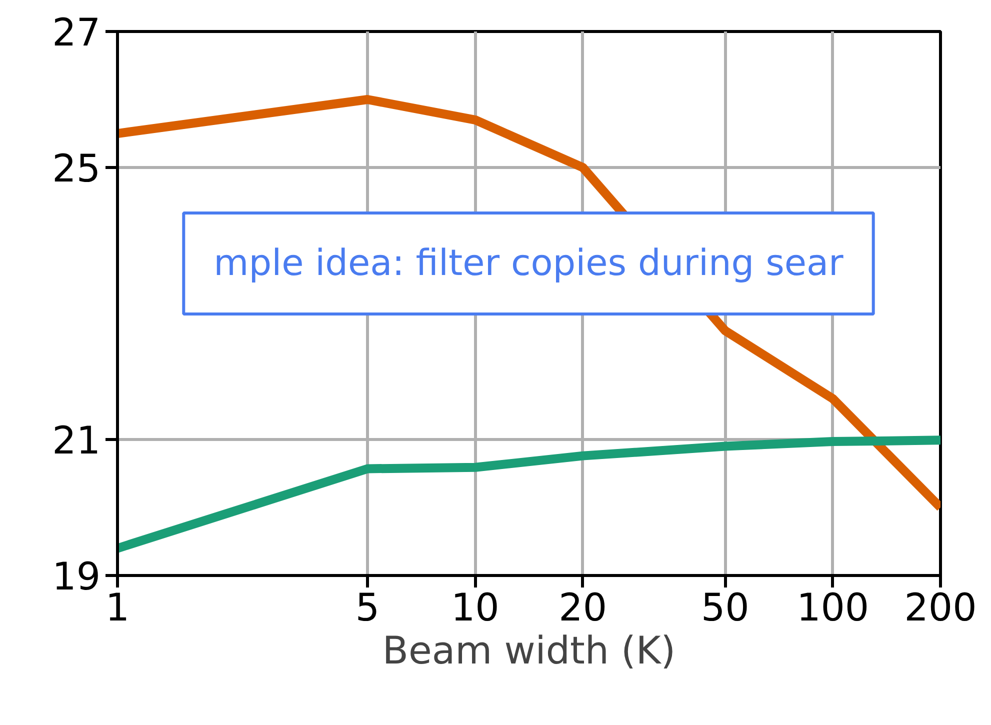 This screenshot has height=725, width=991. What do you see at coordinates (76, 576) in the screenshot?
I see `y-tick-label: 19` at bounding box center [76, 576].